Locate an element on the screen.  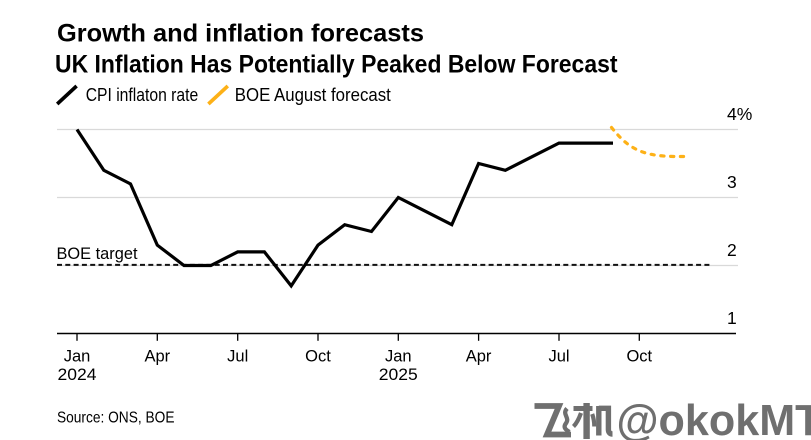
svg-text: BOE target is located at coordinates (97, 254).